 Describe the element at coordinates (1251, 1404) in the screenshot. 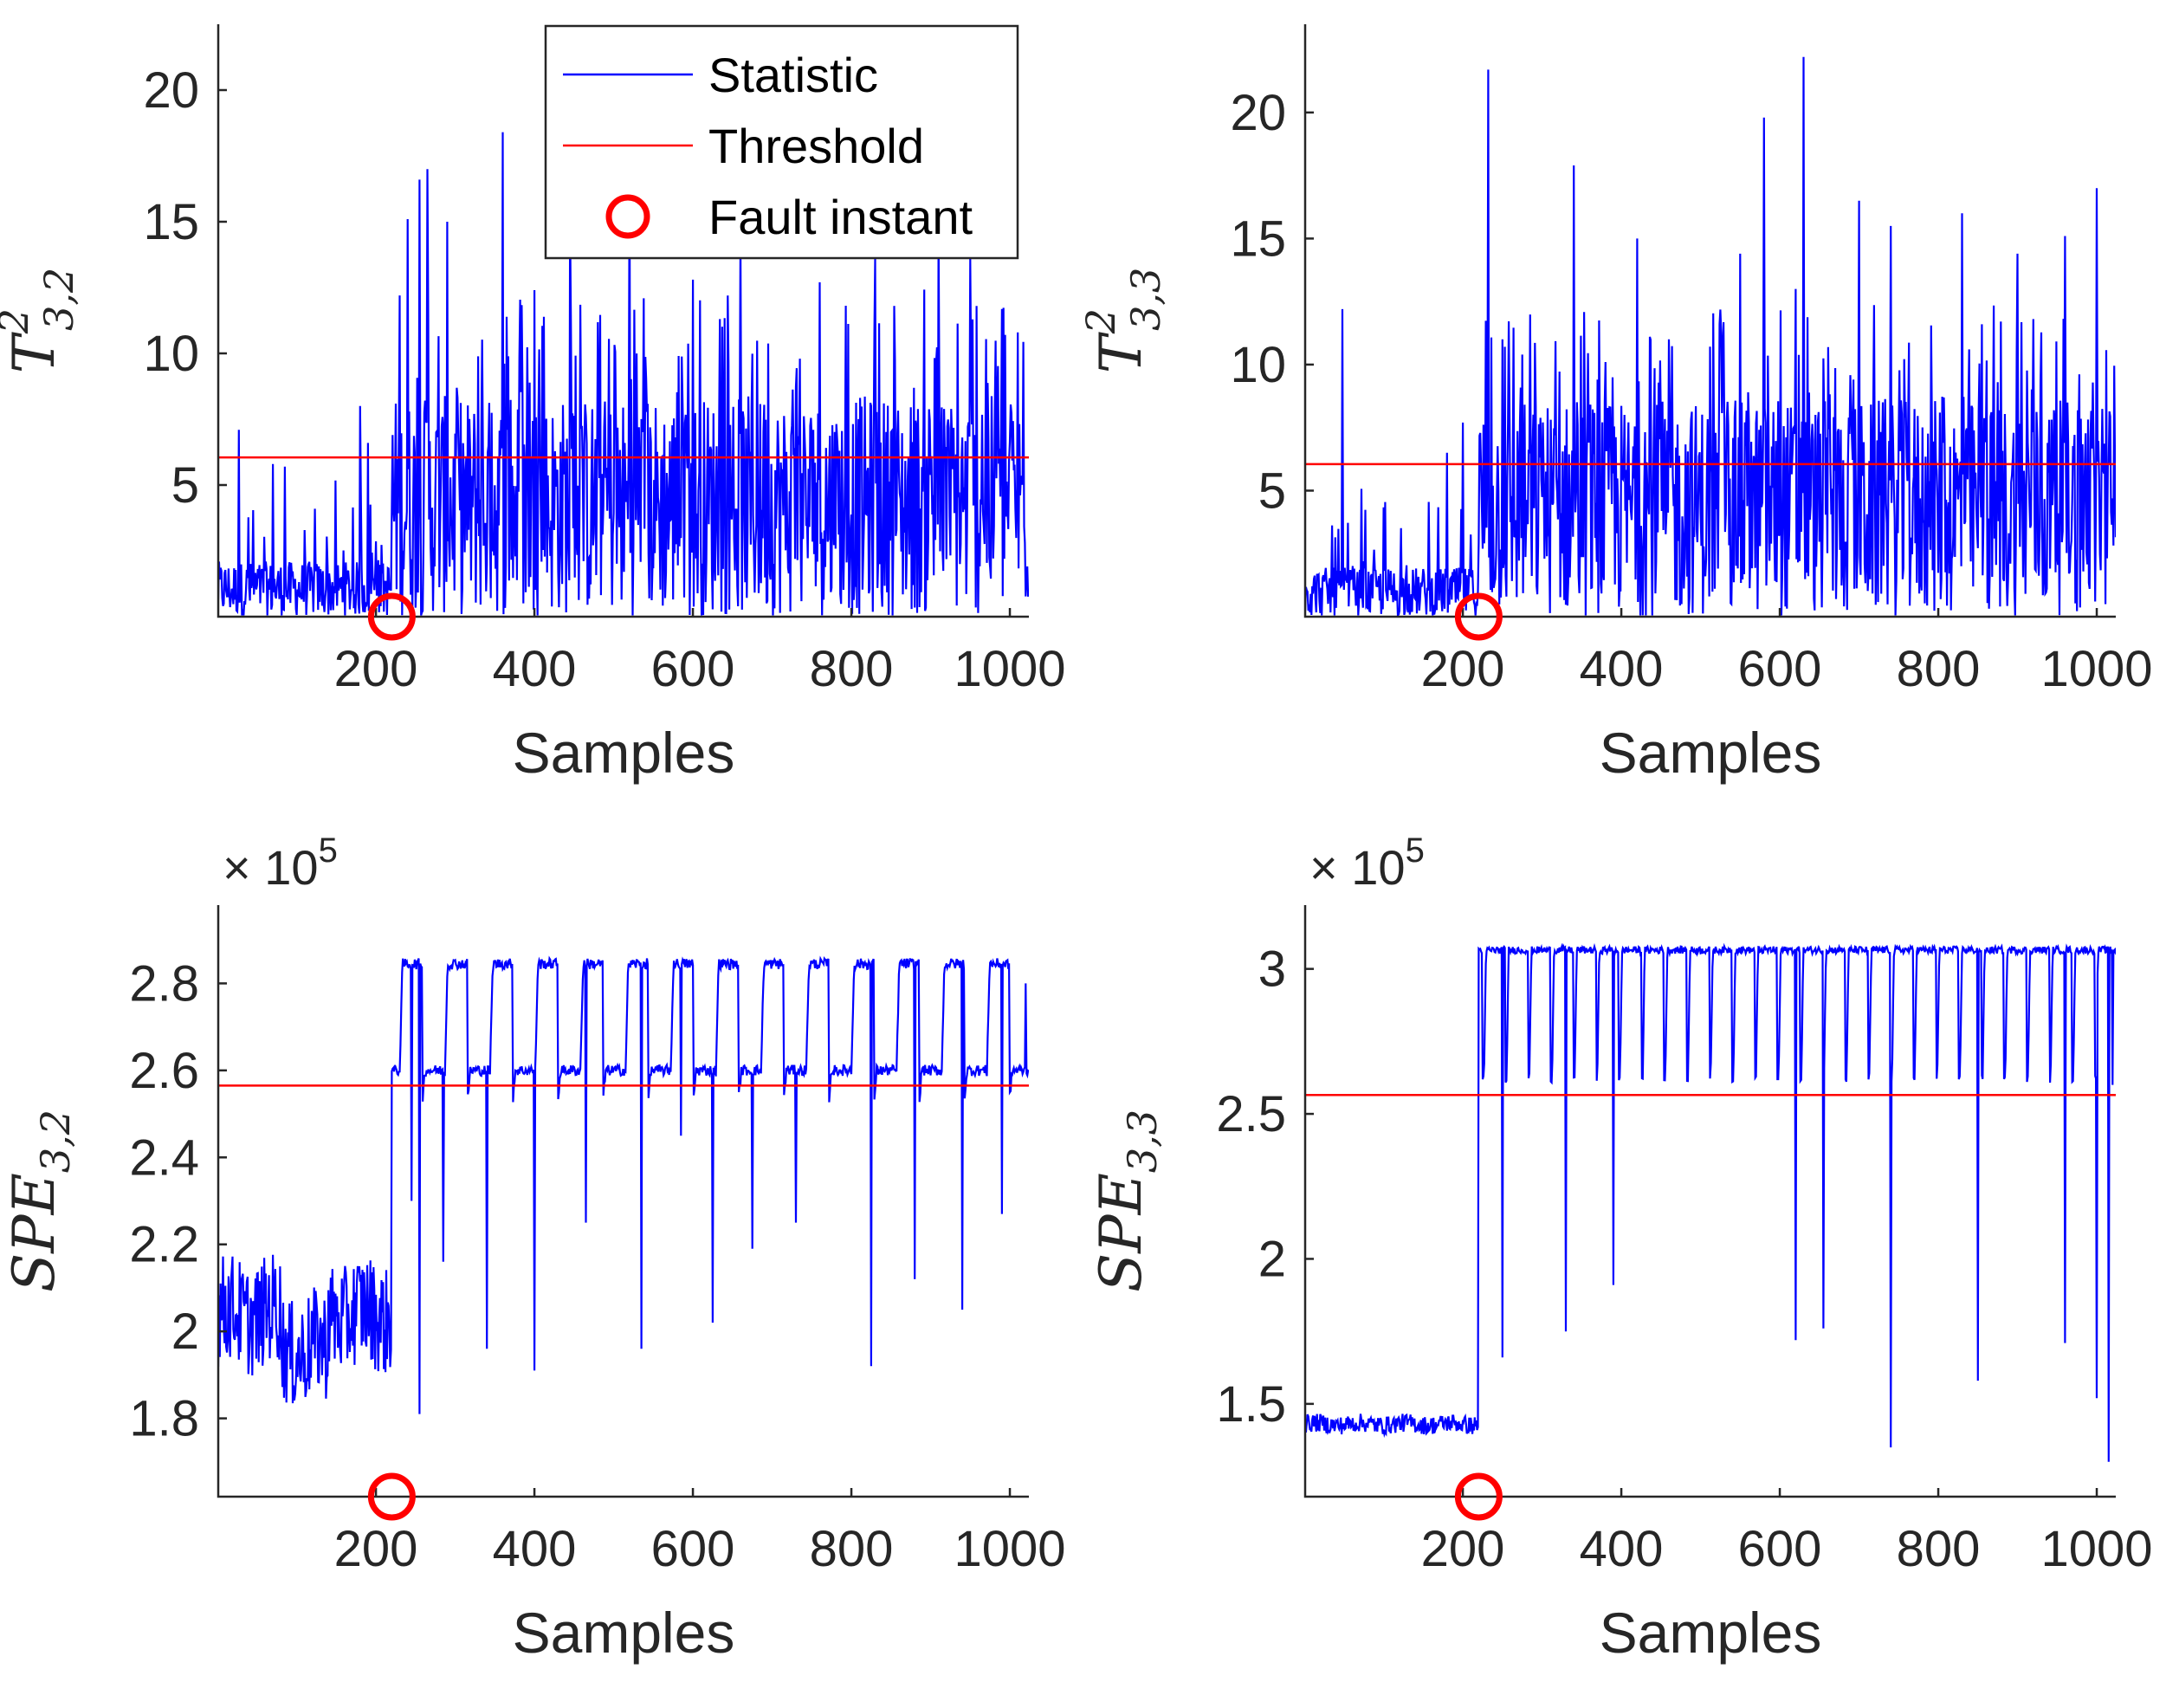

I see `y-tick-label: 1.5` at that location.